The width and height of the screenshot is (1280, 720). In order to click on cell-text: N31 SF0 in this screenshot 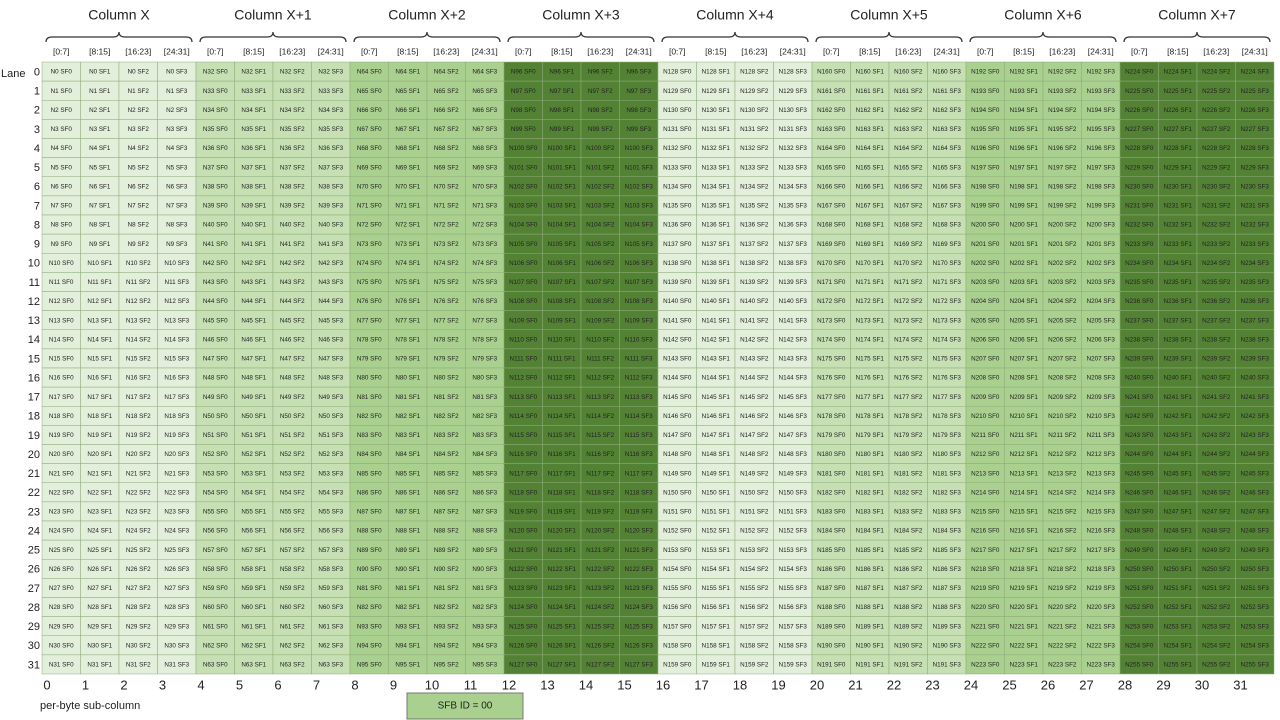, I will do `click(61, 665)`.